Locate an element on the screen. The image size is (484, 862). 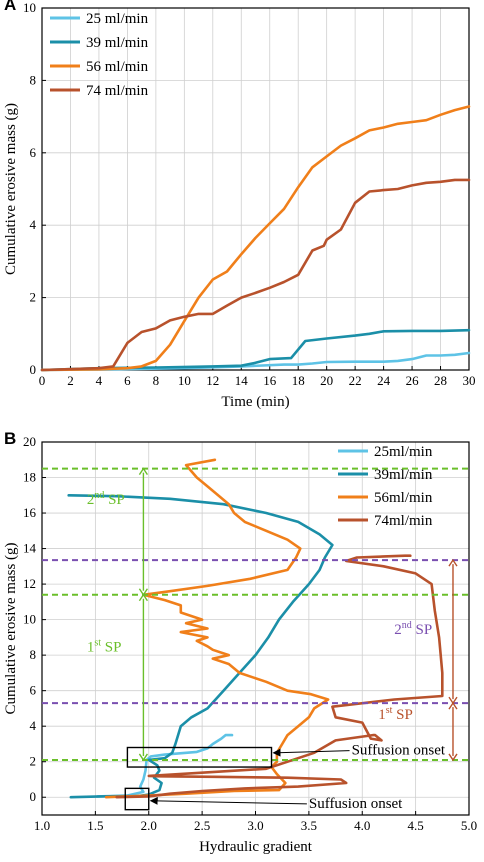
x-tick-label: 26 is located at coordinates (413, 380).